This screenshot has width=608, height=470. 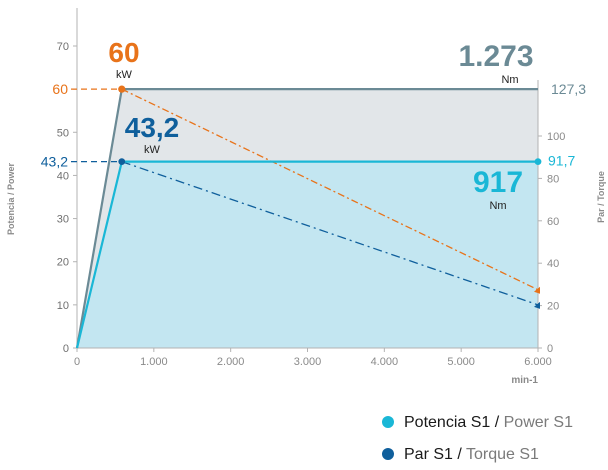 What do you see at coordinates (231, 362) in the screenshot?
I see `x-tick-label: 2.000` at bounding box center [231, 362].